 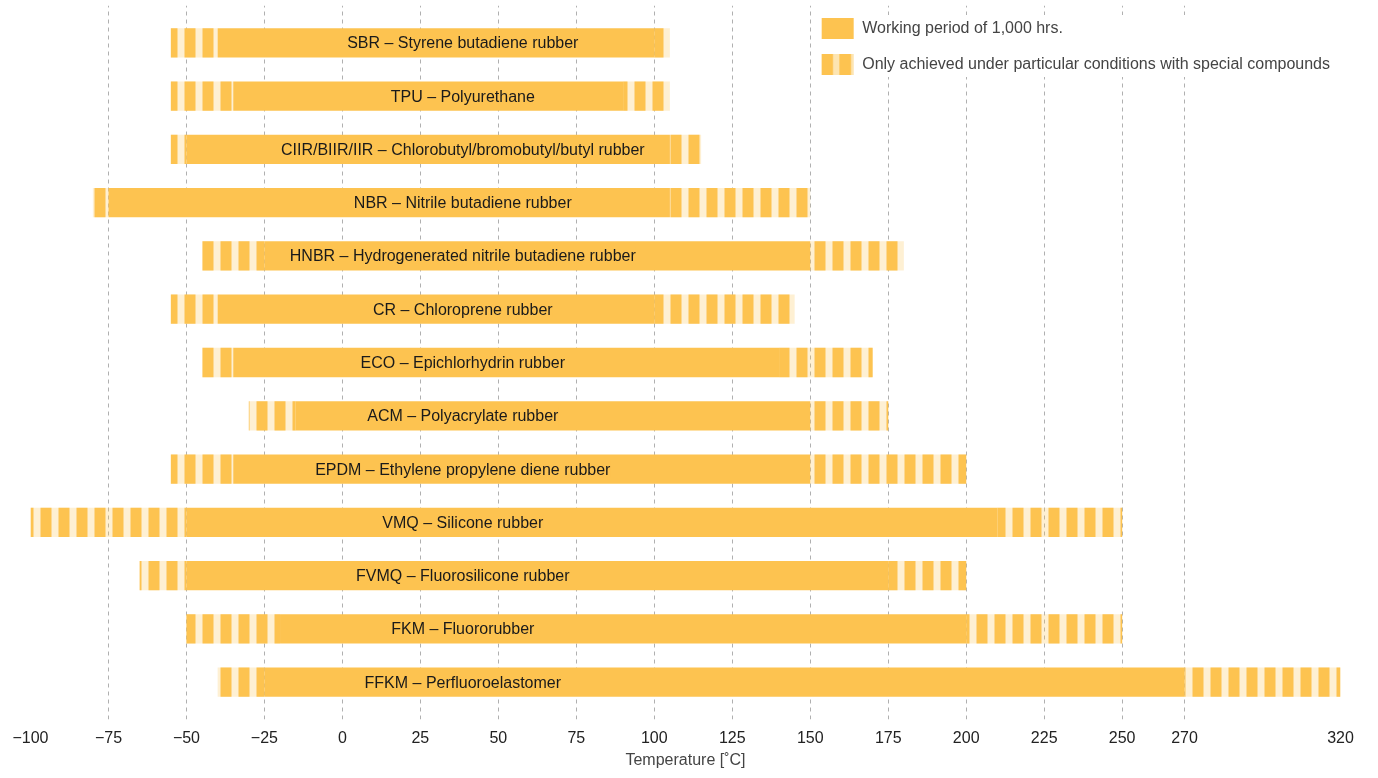 What do you see at coordinates (463, 309) in the screenshot?
I see `y-tick-label: CR – Chloroprene rubber` at bounding box center [463, 309].